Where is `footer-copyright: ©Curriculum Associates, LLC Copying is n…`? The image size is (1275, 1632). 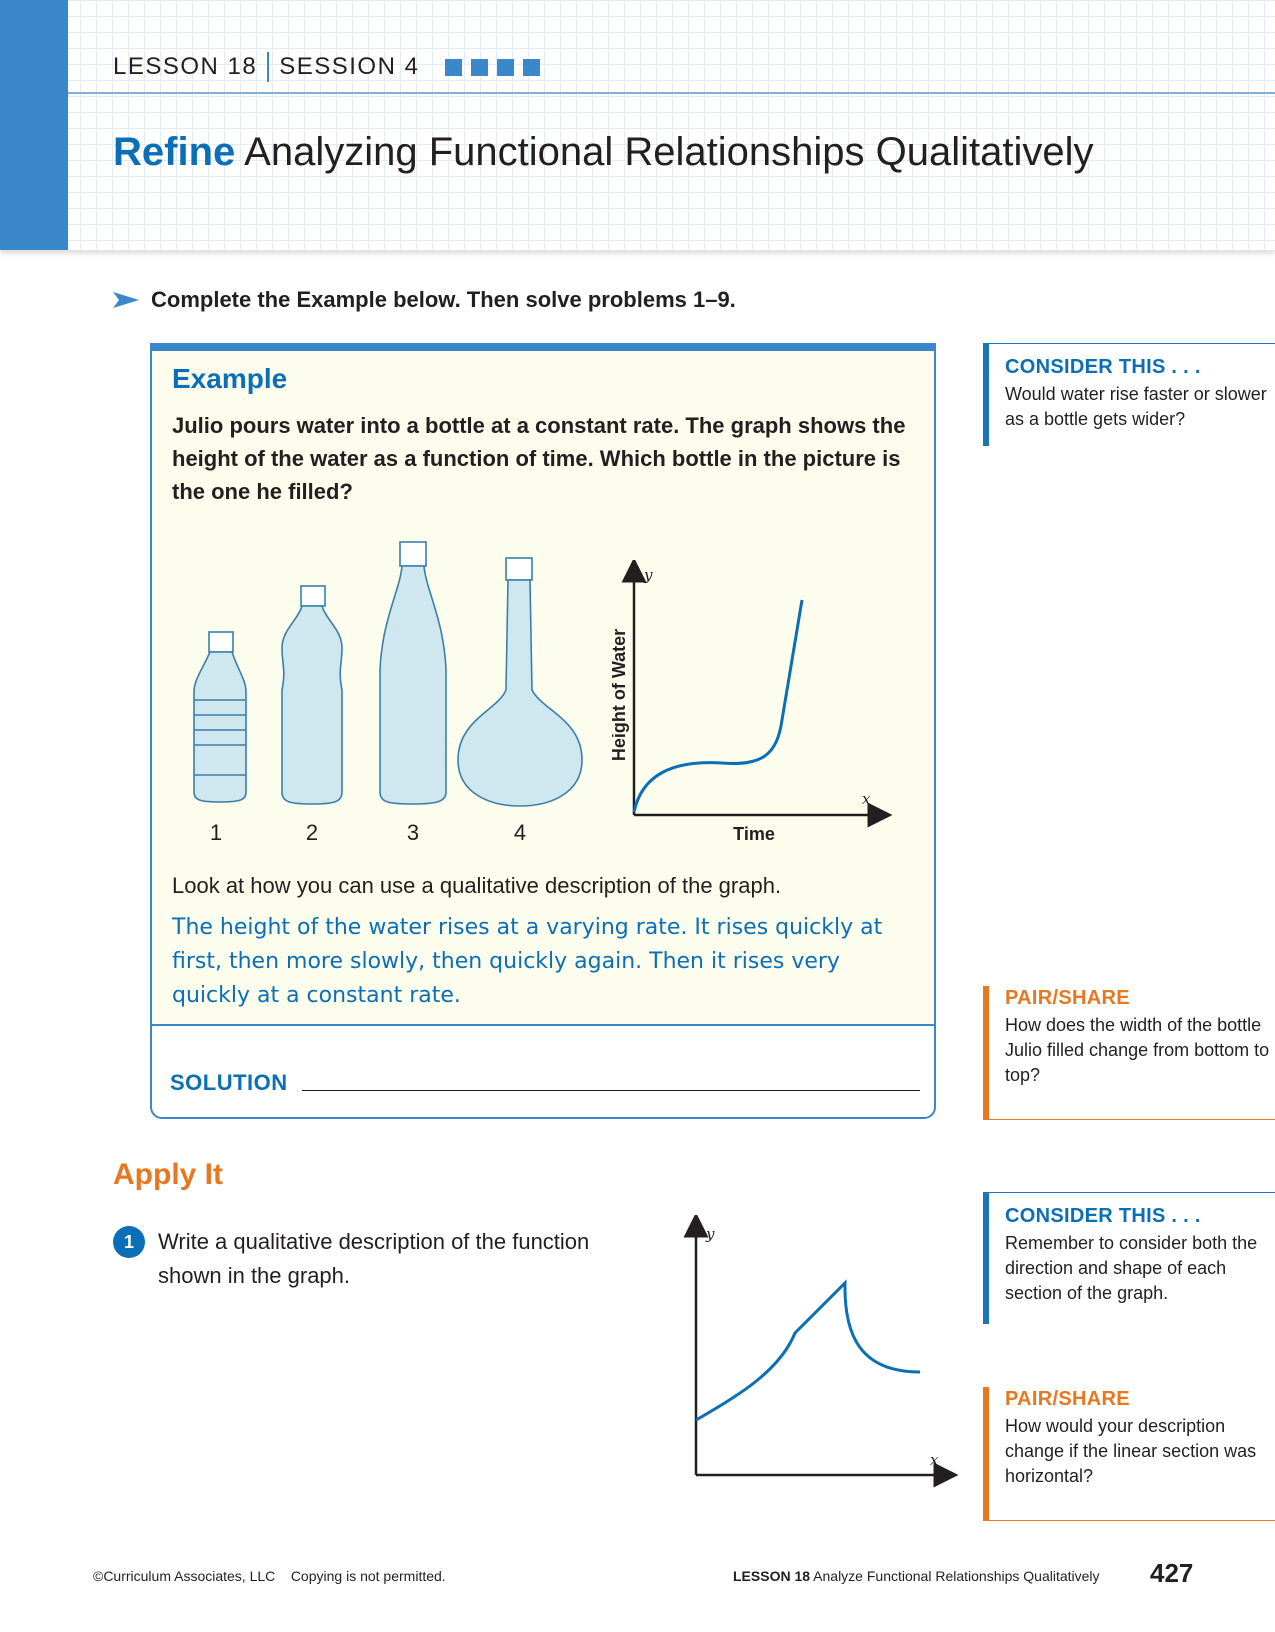 footer-copyright: ©Curriculum Associates, LLC Copying is n… is located at coordinates (269, 1576).